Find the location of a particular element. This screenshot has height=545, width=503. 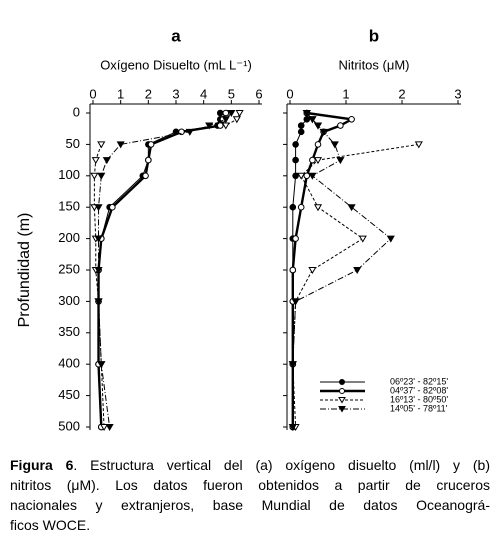

y-tick-label: 0 is located at coordinates (76, 111).